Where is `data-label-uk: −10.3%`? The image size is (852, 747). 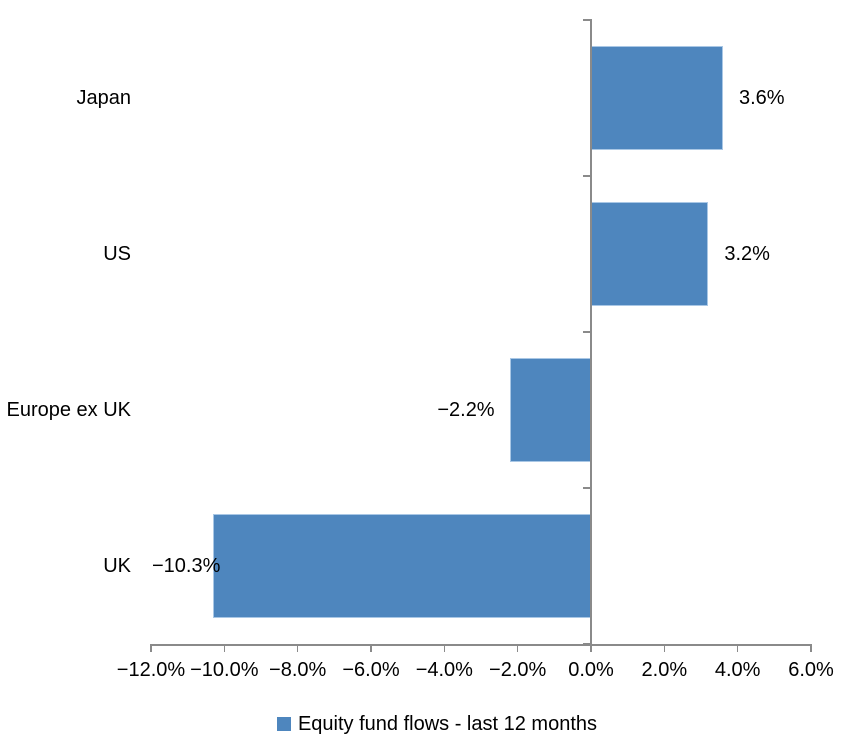
data-label-uk: −10.3% is located at coordinates (186, 566).